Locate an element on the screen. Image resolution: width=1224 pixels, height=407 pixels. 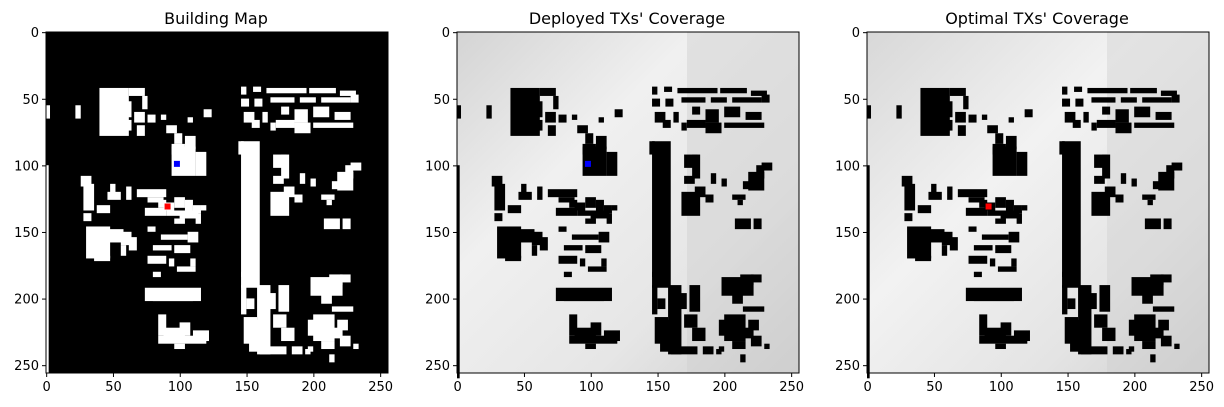
marker-layer is located at coordinates (587, 163).